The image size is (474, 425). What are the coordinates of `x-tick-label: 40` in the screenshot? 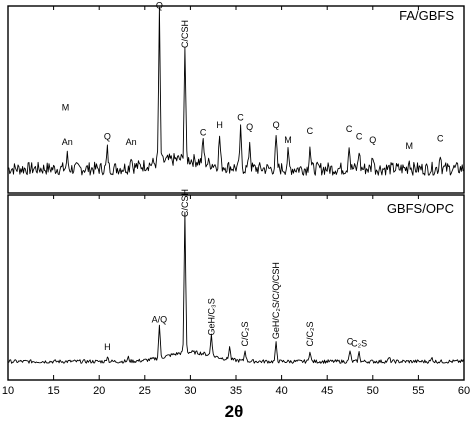 It's located at (281, 391).